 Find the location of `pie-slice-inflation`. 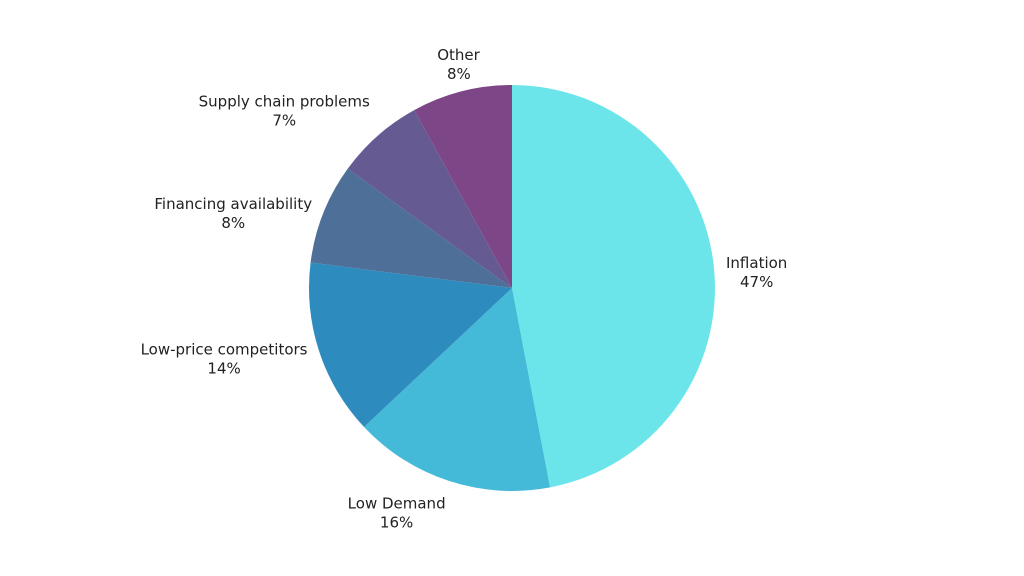

pie-slice-inflation is located at coordinates (613, 286).